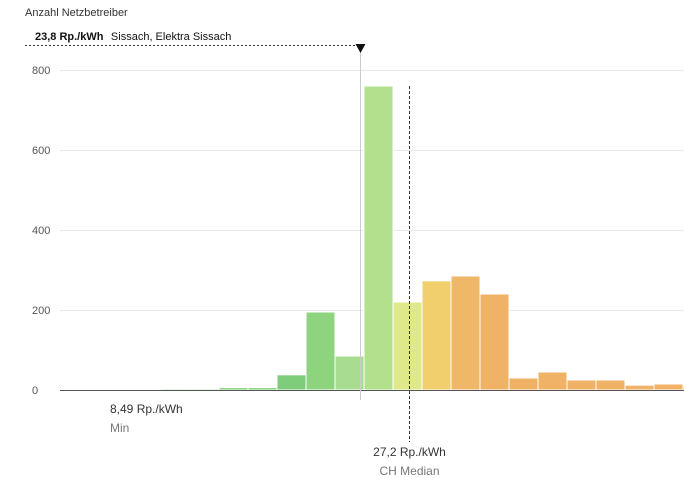  What do you see at coordinates (41, 151) in the screenshot?
I see `y-tick-label: 600` at bounding box center [41, 151].